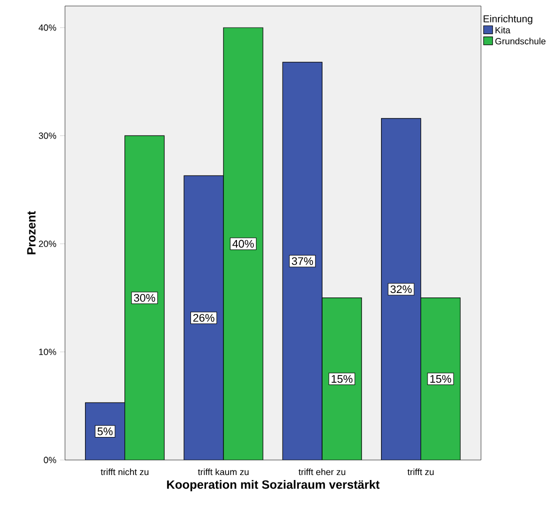  What do you see at coordinates (47, 352) in the screenshot?
I see `y-tick-label: 10%` at bounding box center [47, 352].